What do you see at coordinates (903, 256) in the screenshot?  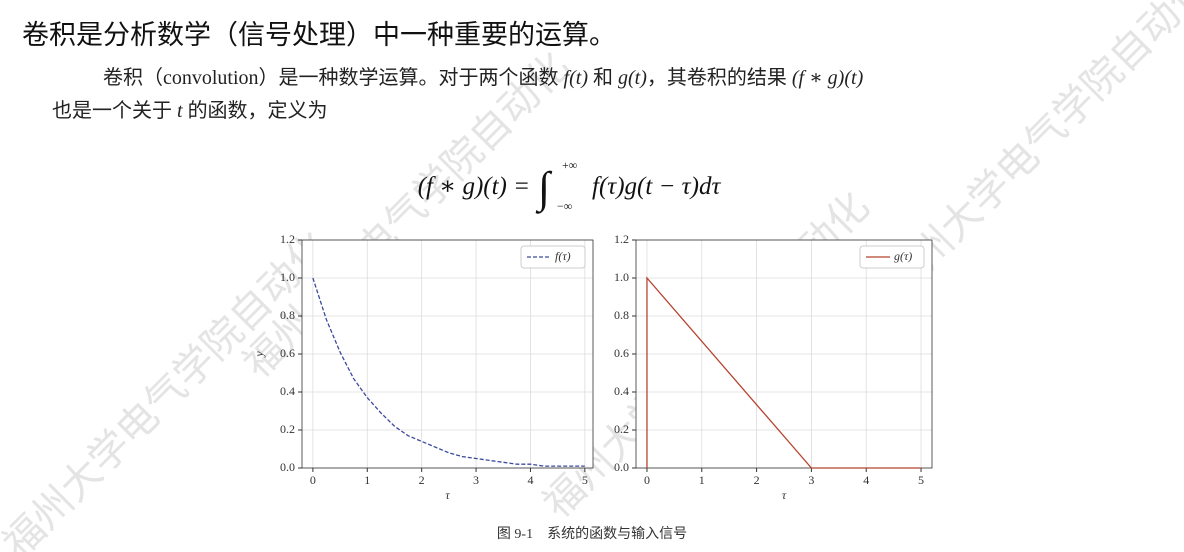 I see `legend-label: g(τ)` at bounding box center [903, 256].